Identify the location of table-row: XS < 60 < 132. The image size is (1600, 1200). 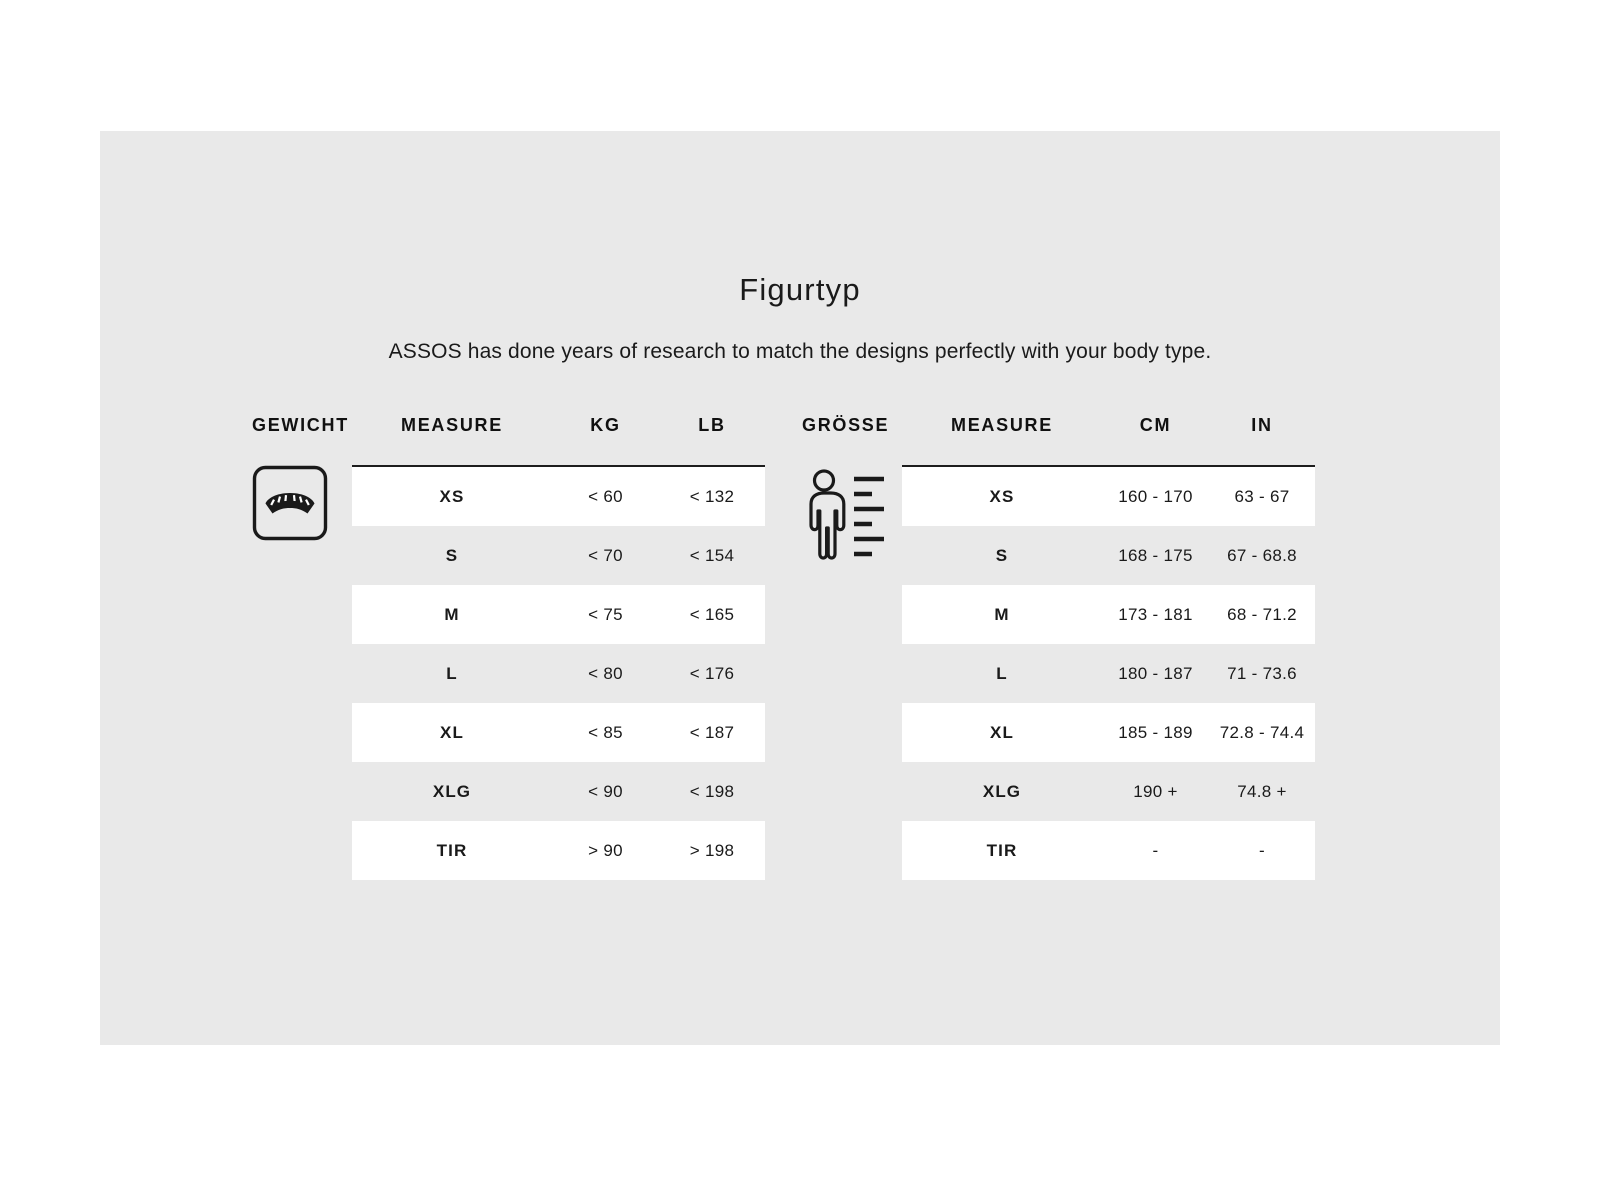
(558, 496).